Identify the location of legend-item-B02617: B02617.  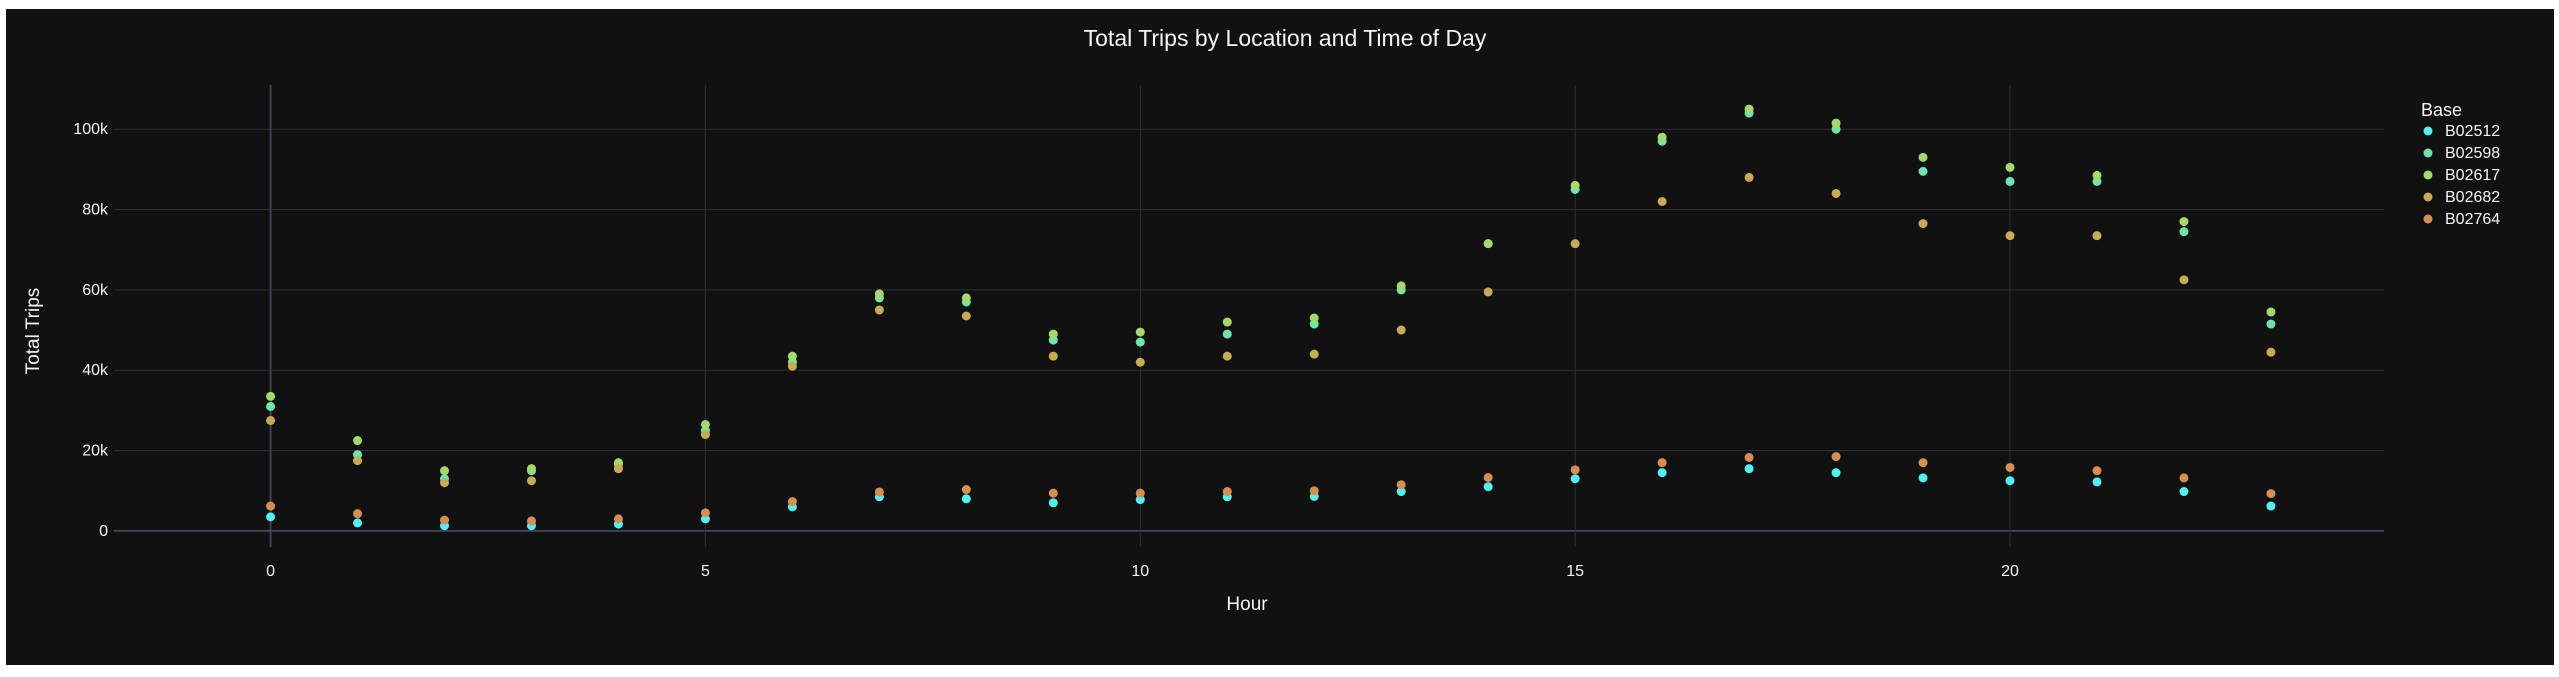
(2462, 175).